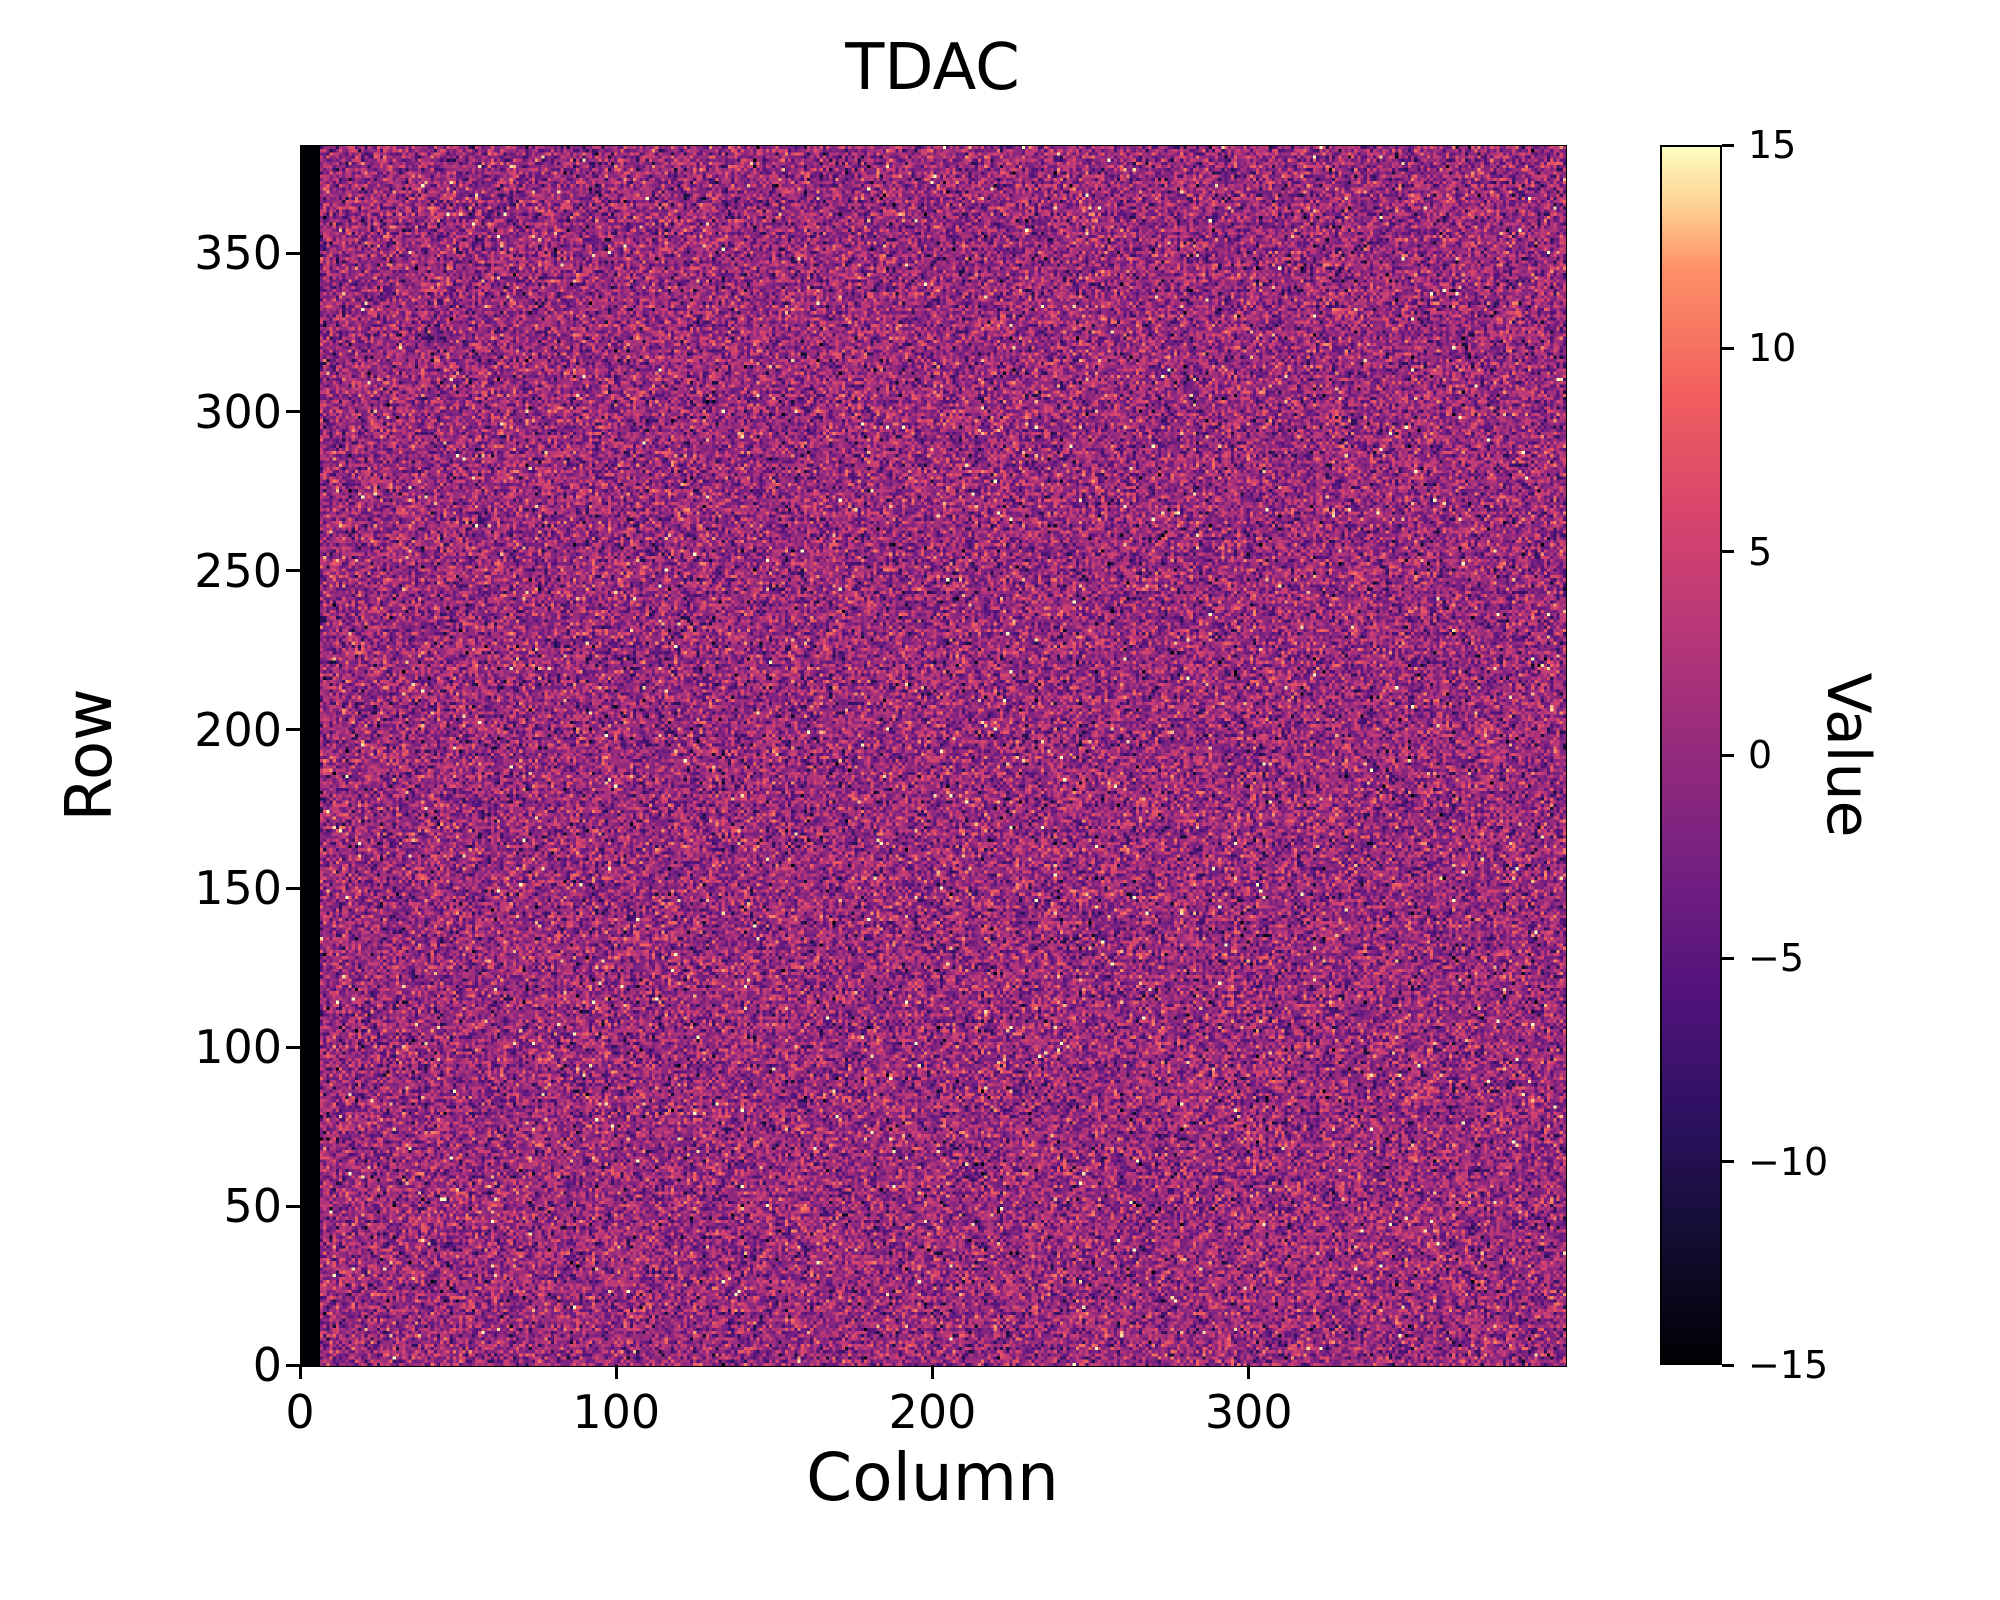 This screenshot has height=1600, width=2000. Describe the element at coordinates (932, 68) in the screenshot. I see `chart-title: TDAC` at that location.